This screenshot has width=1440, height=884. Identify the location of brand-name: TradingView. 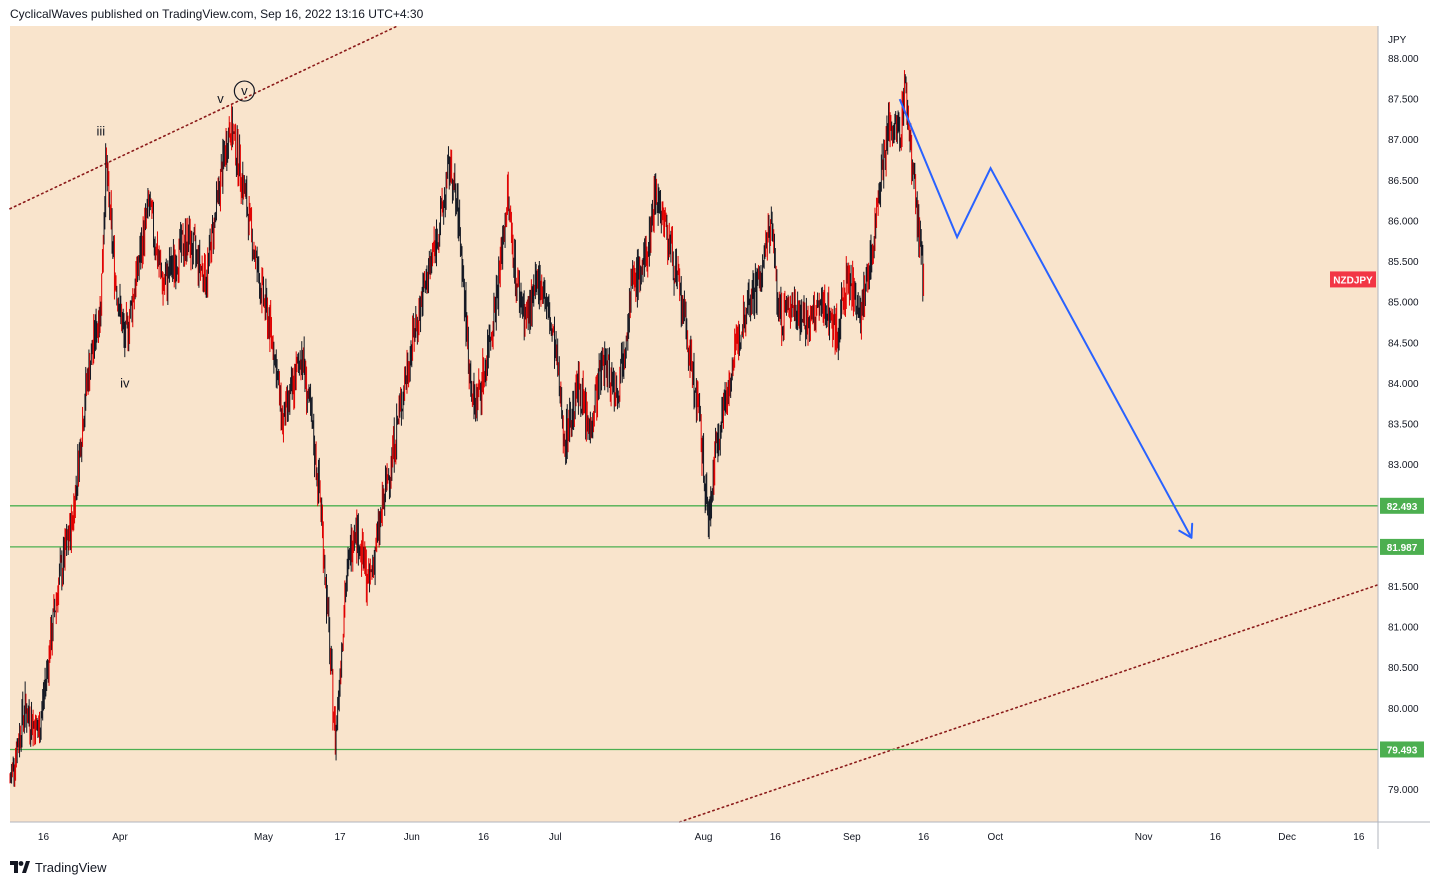
(71, 867).